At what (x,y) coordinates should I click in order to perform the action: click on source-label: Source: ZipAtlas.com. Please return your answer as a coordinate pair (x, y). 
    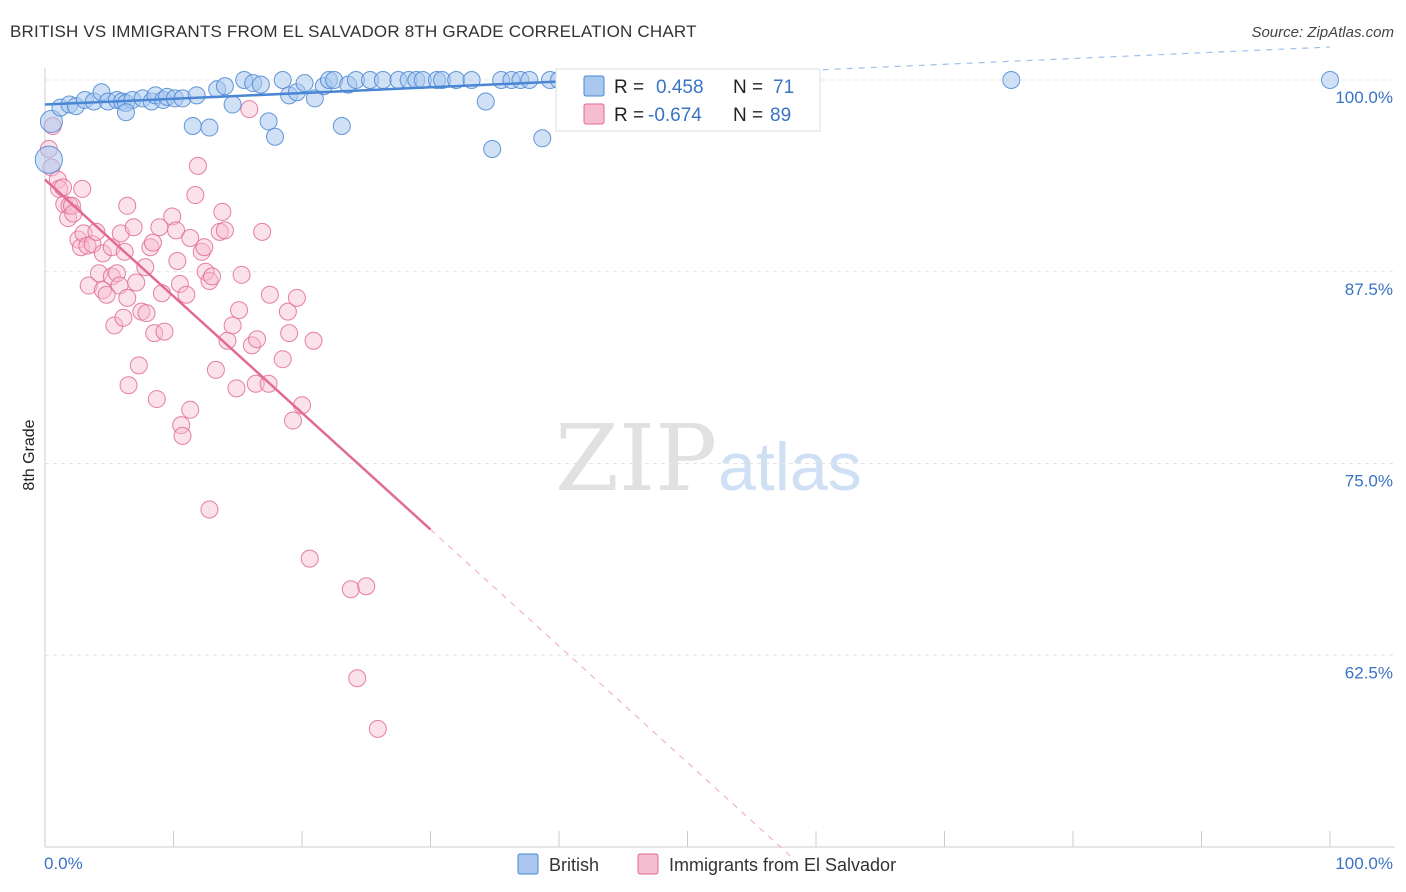
    Looking at the image, I should click on (1322, 32).